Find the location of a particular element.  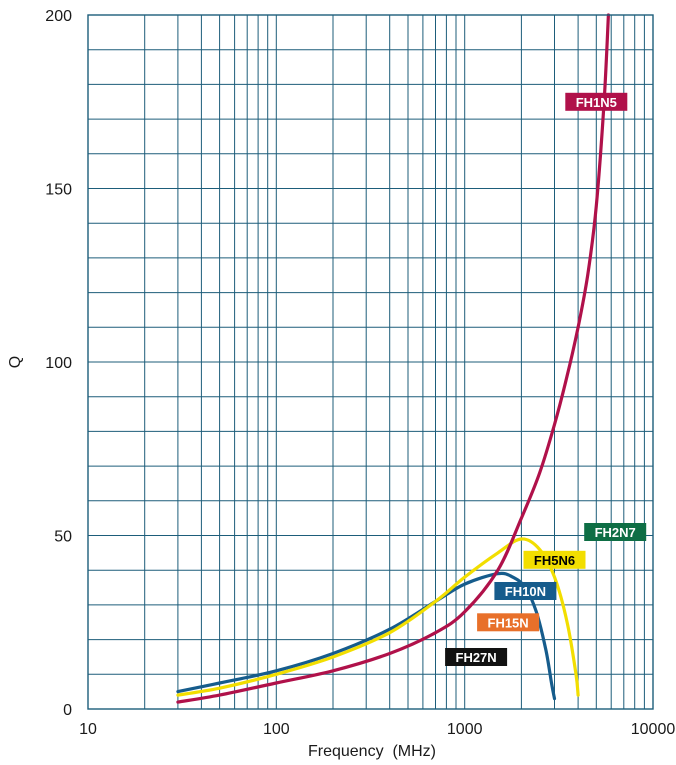

series-line-fh10n is located at coordinates (366, 636).